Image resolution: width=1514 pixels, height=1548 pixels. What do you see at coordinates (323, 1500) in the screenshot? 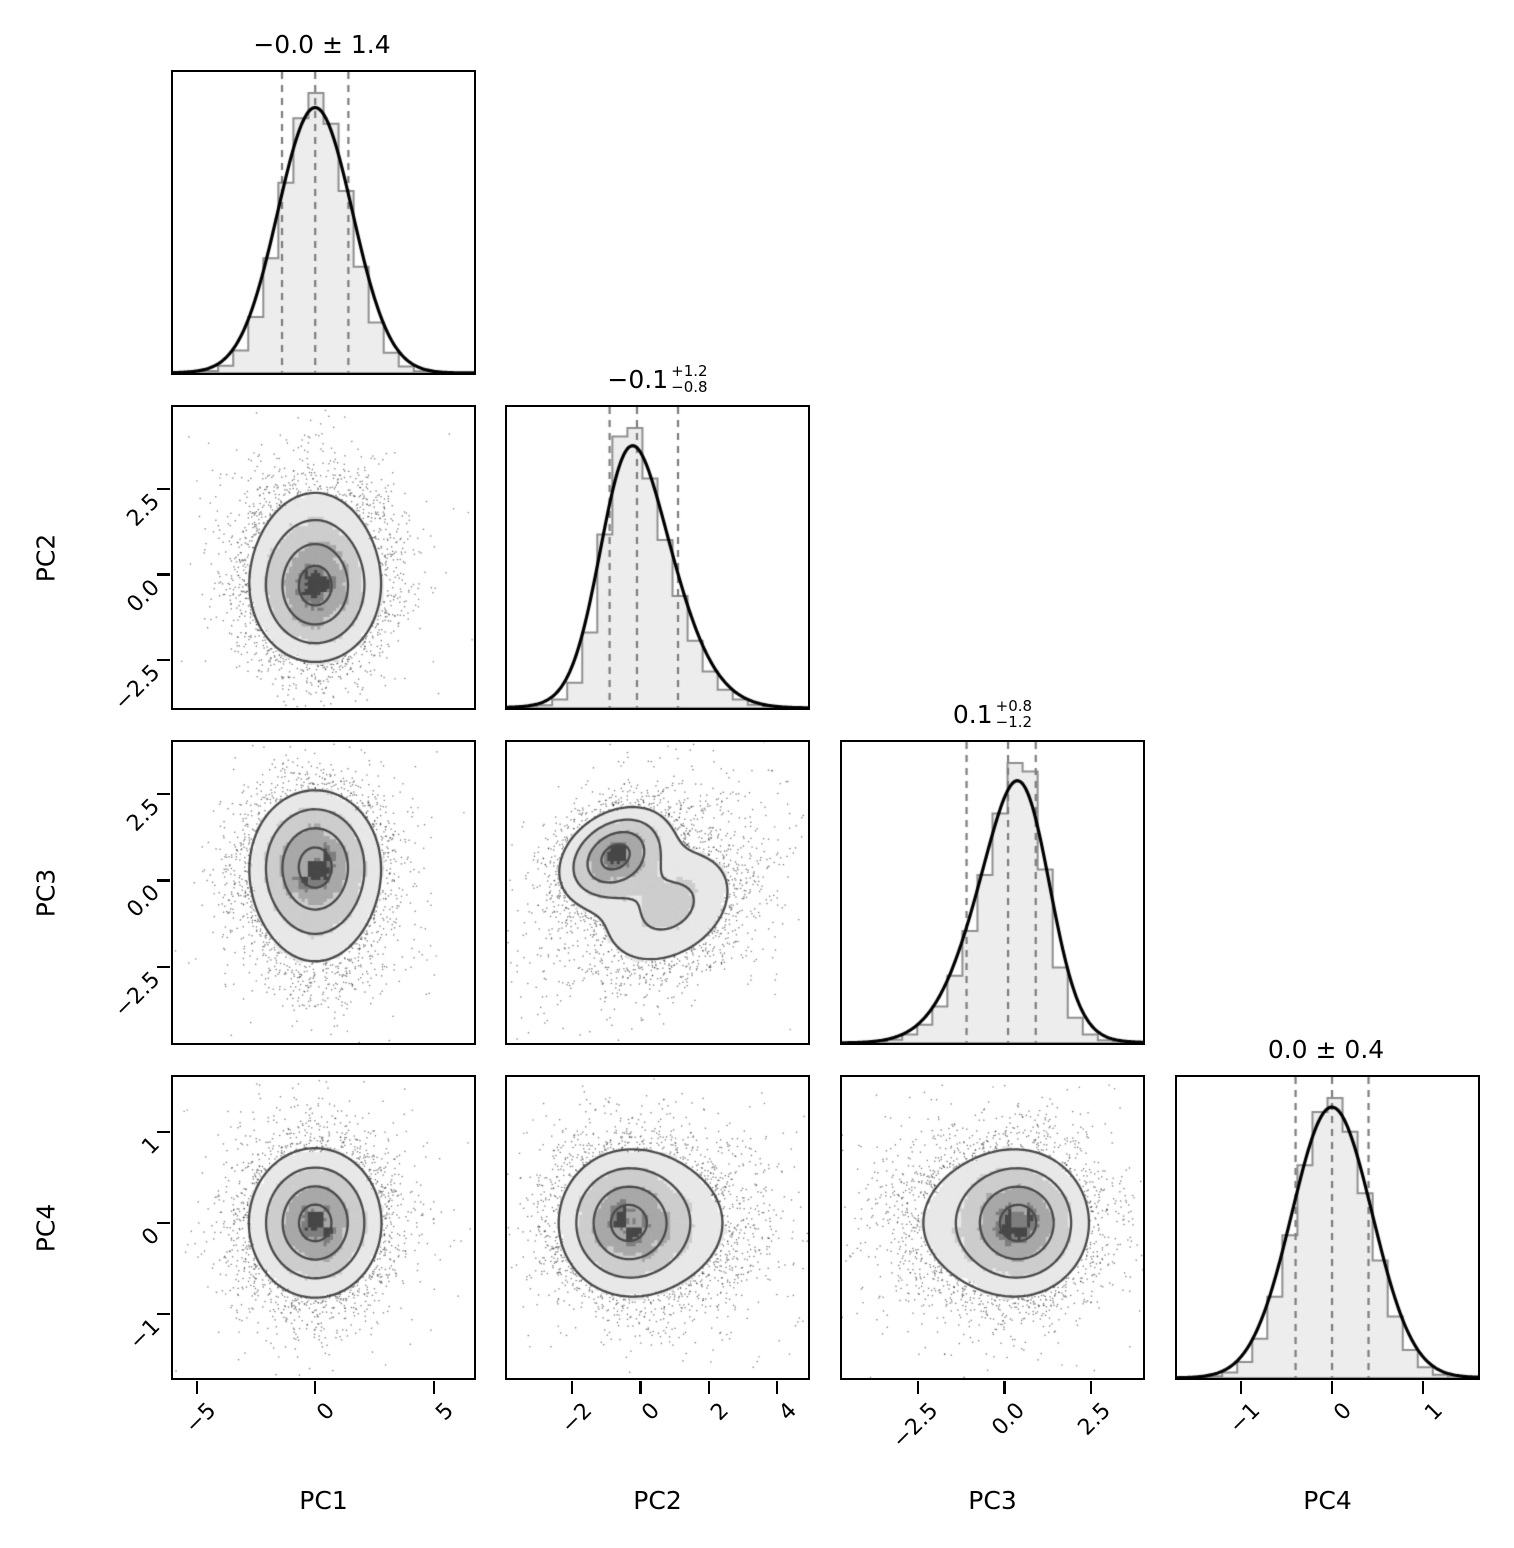
I see `x-axis-label-pc1: PC1` at bounding box center [323, 1500].